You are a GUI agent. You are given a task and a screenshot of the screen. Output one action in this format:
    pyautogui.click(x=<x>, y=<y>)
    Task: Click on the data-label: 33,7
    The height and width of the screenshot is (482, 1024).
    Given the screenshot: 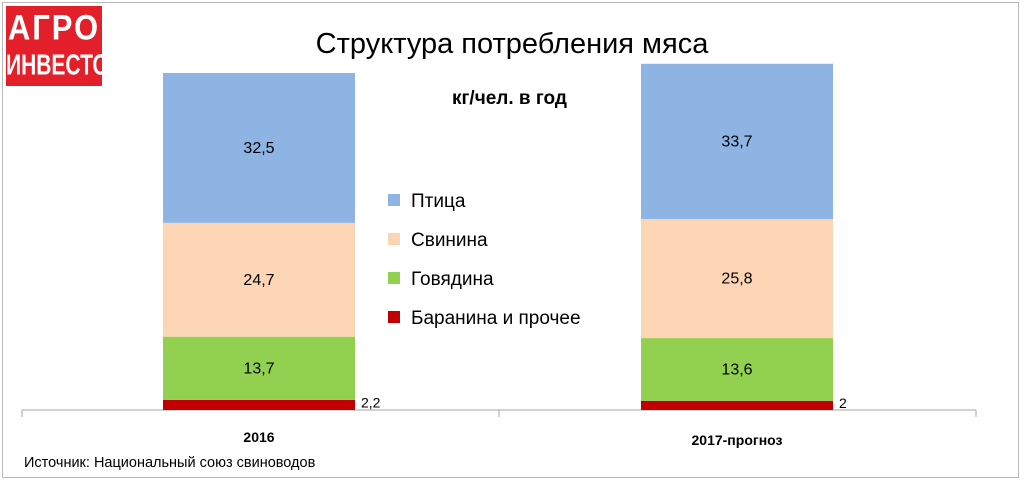 What is the action you would take?
    pyautogui.click(x=736, y=141)
    